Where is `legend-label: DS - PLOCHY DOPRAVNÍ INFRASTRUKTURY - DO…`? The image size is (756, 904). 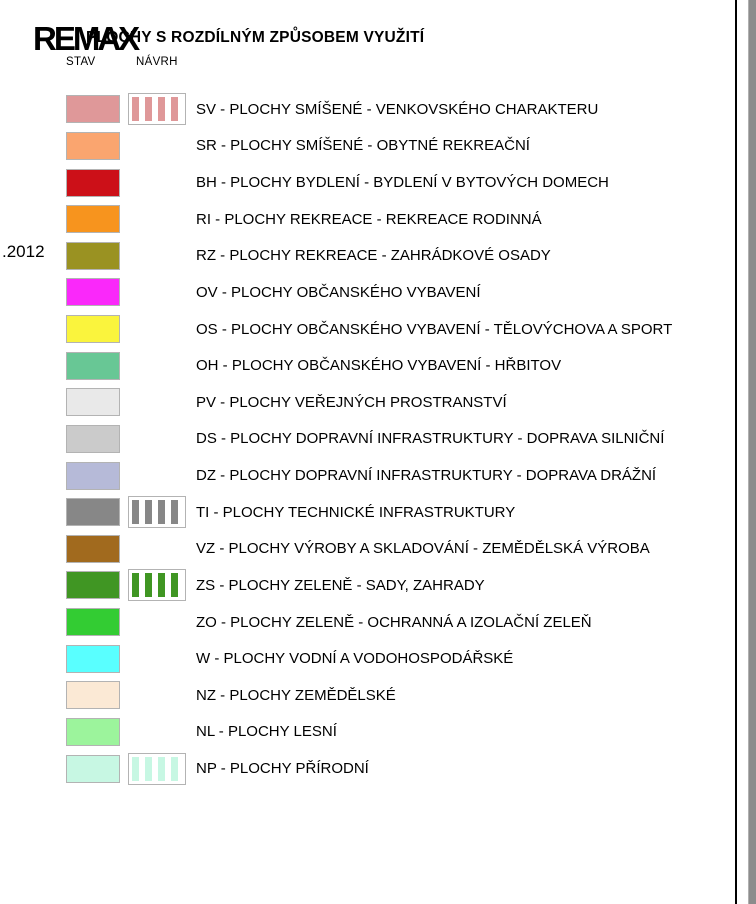
legend-label: DS - PLOCHY DOPRAVNÍ INFRASTRUKTURY - DO… is located at coordinates (430, 439).